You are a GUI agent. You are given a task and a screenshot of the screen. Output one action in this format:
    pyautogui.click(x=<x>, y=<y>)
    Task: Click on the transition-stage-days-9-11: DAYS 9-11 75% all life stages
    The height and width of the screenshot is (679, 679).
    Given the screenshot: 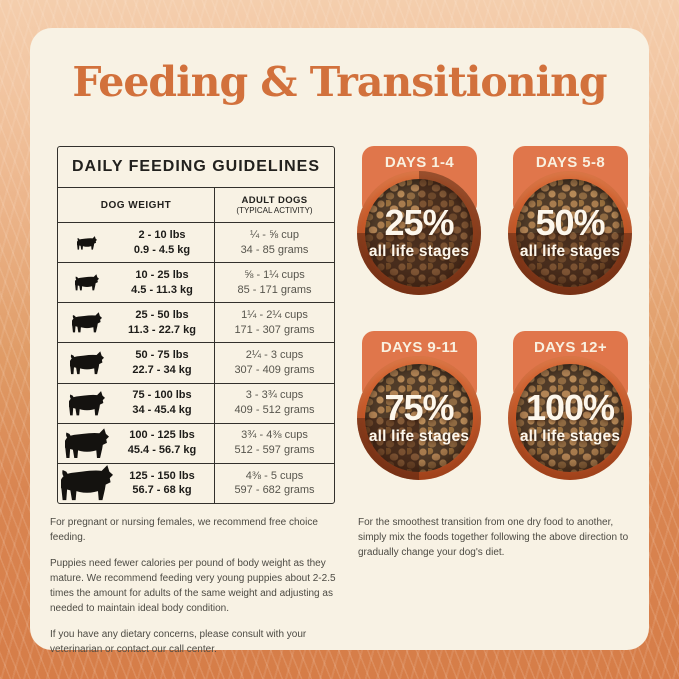 What is the action you would take?
    pyautogui.click(x=419, y=409)
    